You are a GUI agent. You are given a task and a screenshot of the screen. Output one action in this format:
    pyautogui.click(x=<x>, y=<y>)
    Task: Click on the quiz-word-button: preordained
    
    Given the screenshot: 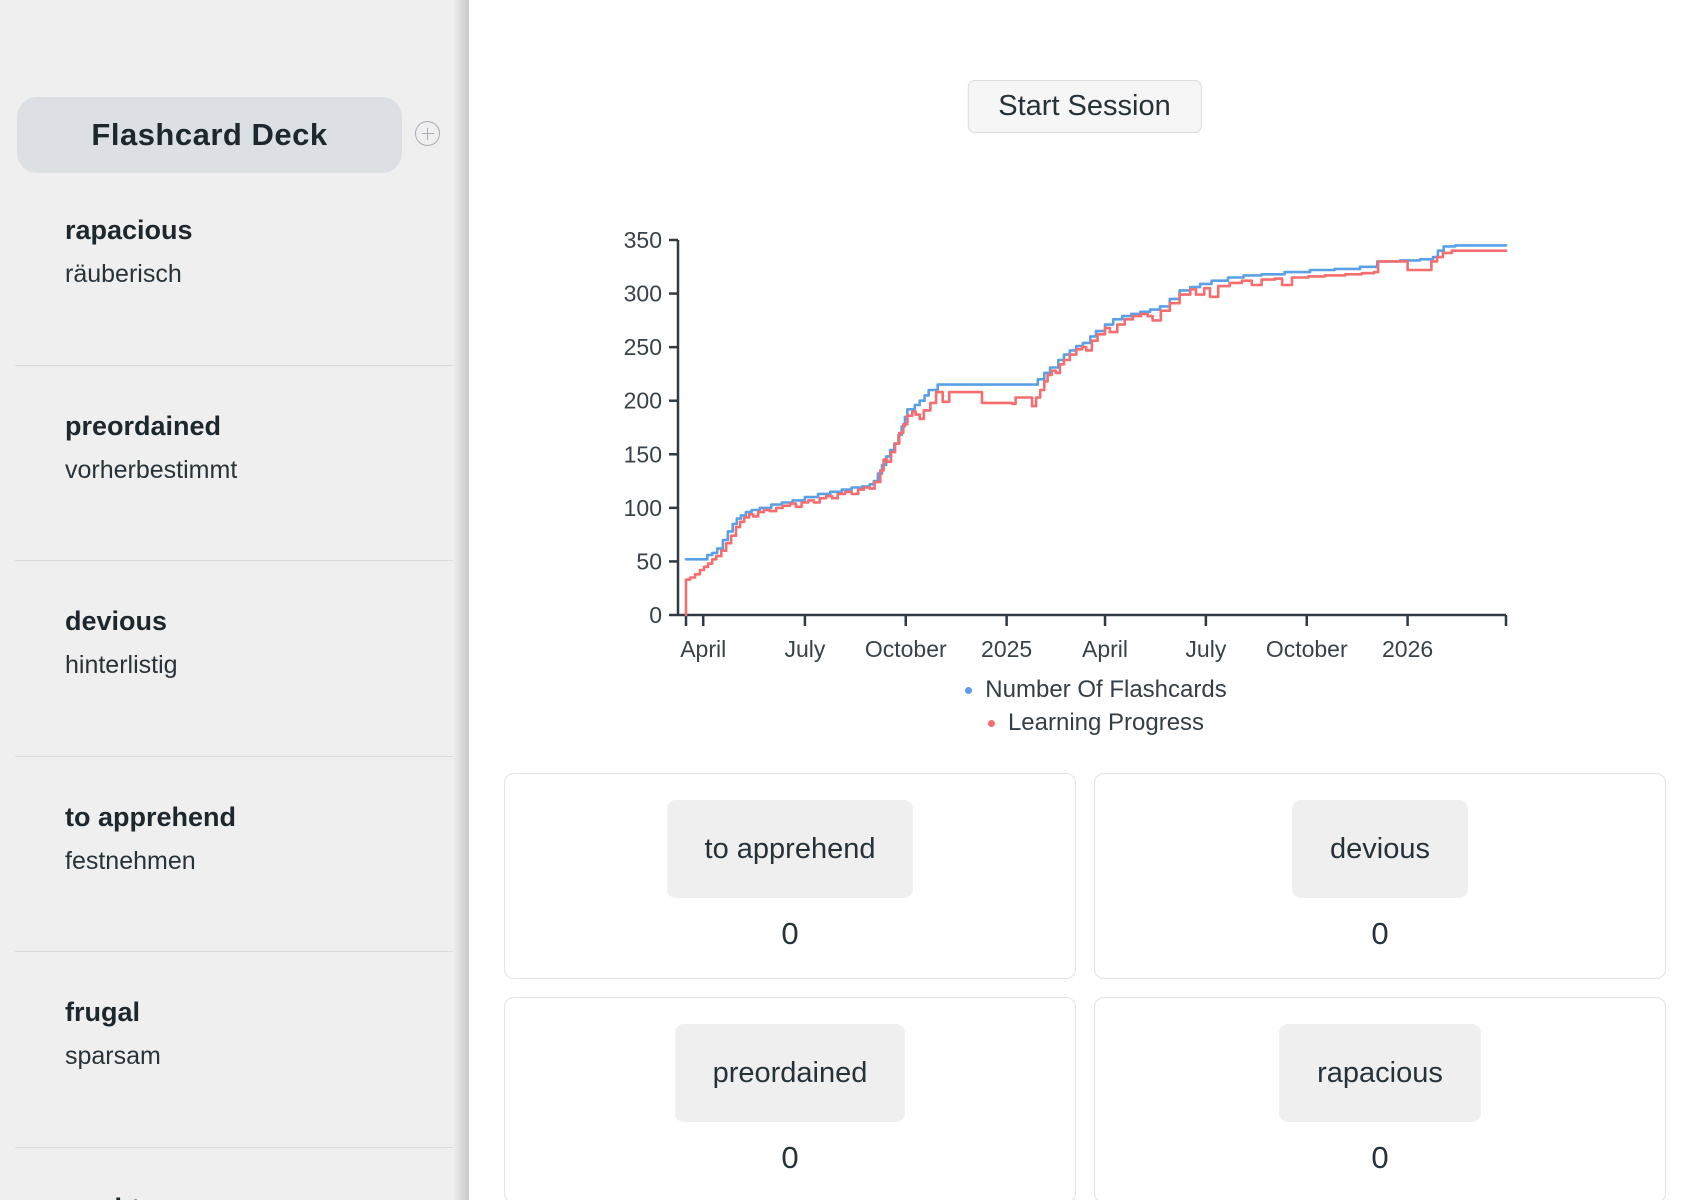 What is the action you would take?
    pyautogui.click(x=790, y=1073)
    